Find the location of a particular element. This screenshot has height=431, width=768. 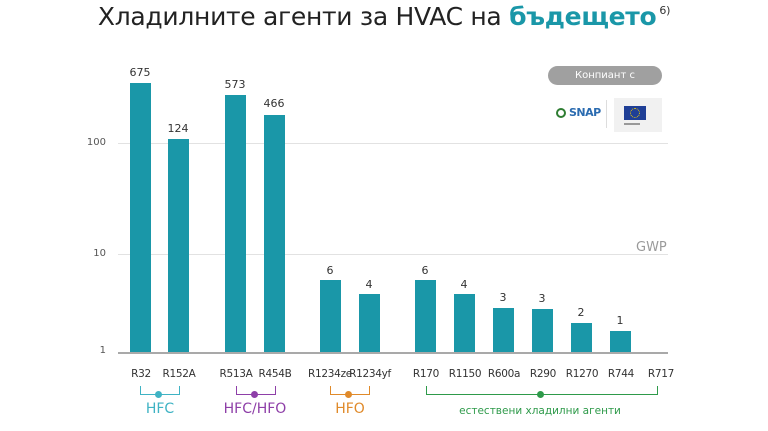

bar-r454b is located at coordinates (274, 233).